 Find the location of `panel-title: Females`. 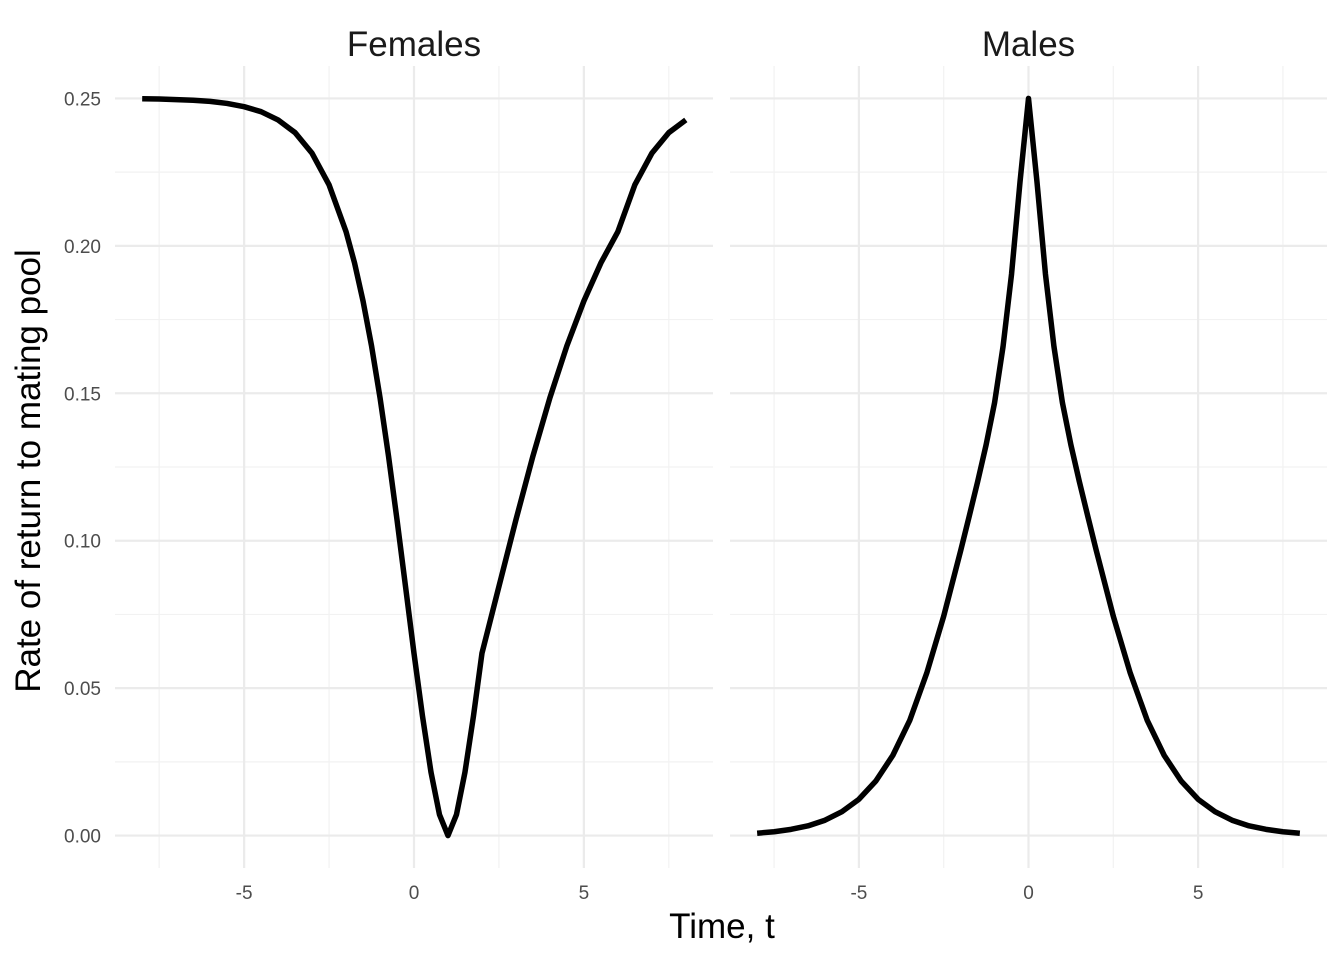

panel-title: Females is located at coordinates (414, 44).